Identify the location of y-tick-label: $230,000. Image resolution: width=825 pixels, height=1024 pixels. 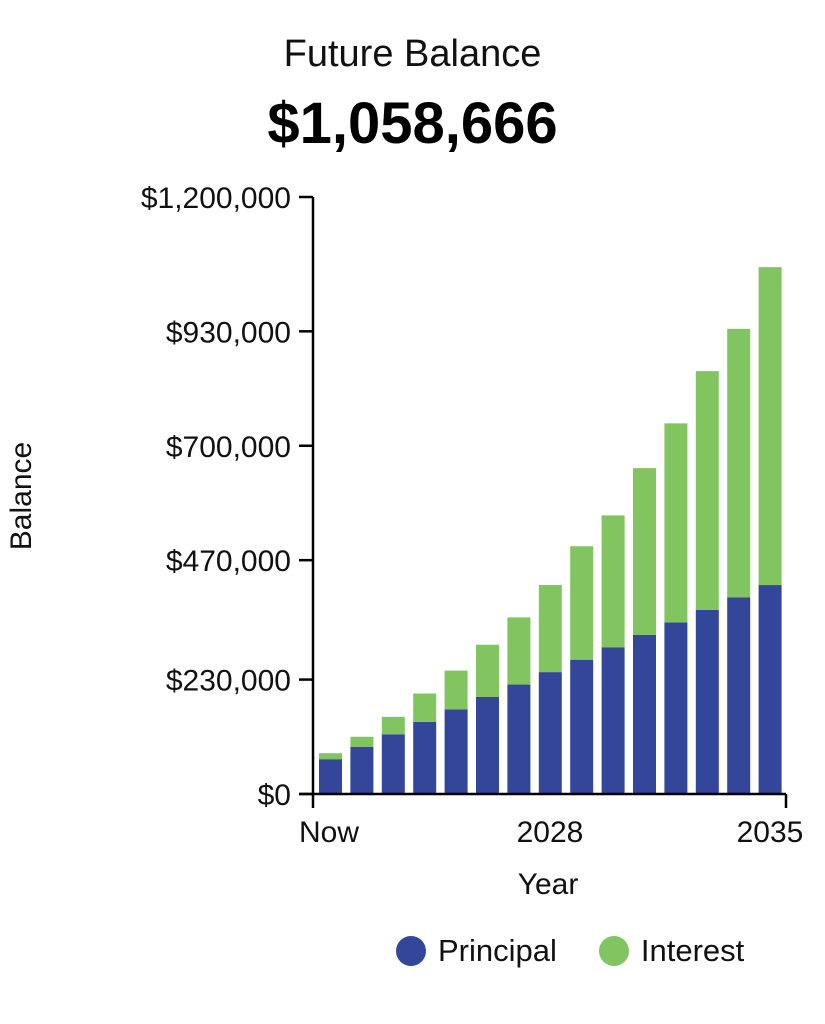
(228, 681).